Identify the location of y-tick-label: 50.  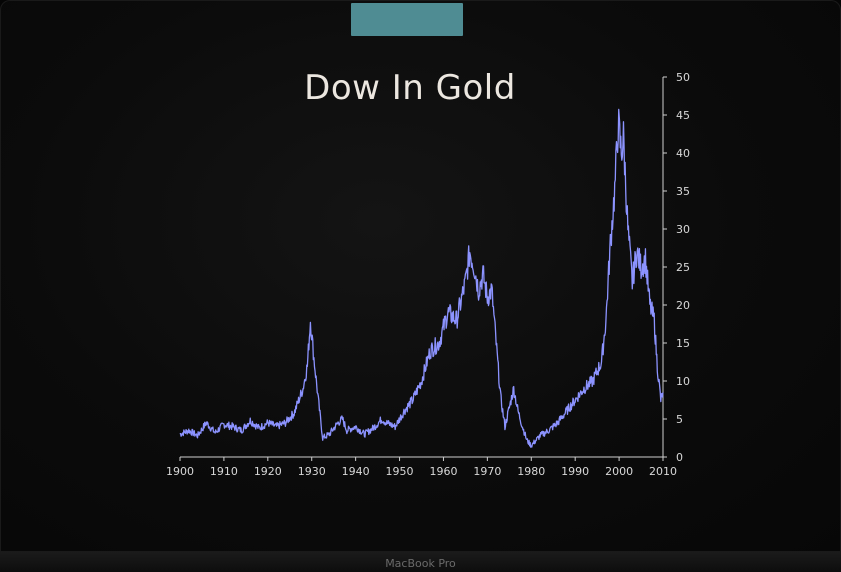
(683, 77).